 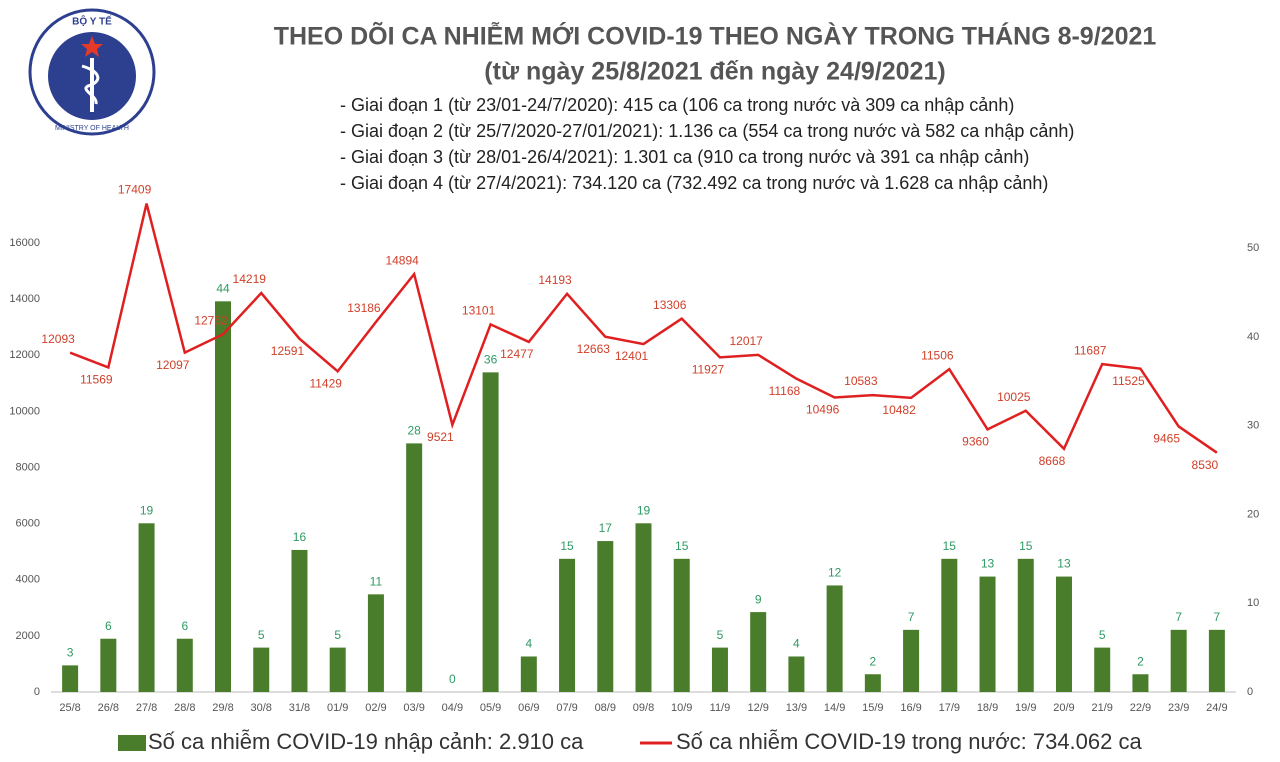 What do you see at coordinates (1014, 397) in the screenshot?
I see `line-label: 10025` at bounding box center [1014, 397].